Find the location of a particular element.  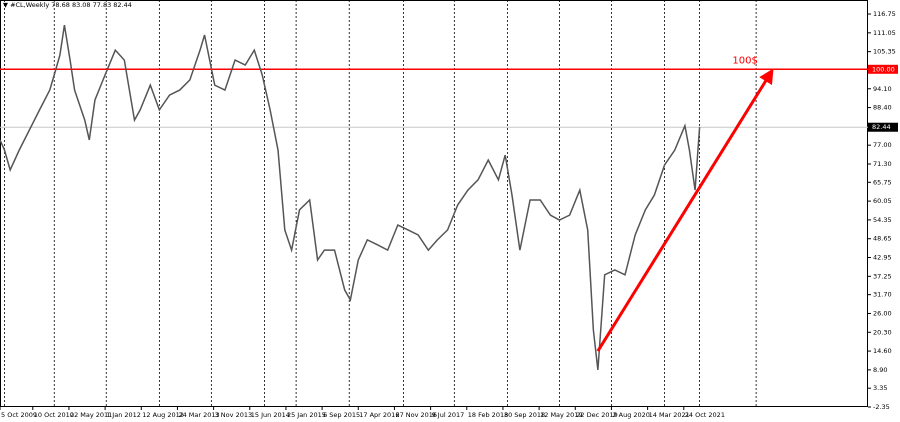

x-tick-label: 27 Nov 2016 is located at coordinates (416, 415).